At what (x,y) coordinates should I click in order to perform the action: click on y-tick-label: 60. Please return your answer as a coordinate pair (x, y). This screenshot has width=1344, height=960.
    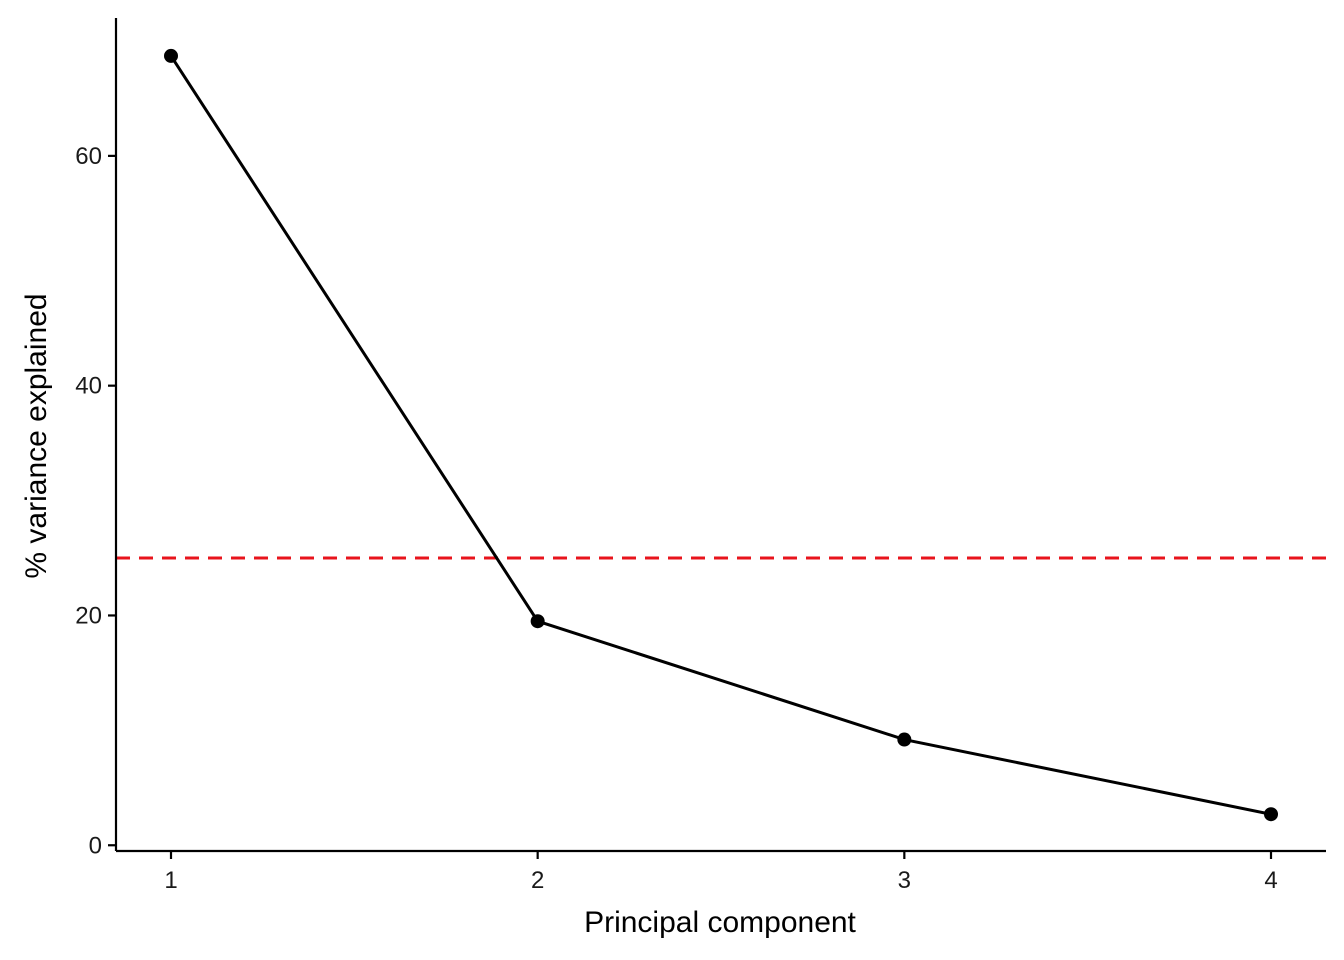
    Looking at the image, I should click on (88, 156).